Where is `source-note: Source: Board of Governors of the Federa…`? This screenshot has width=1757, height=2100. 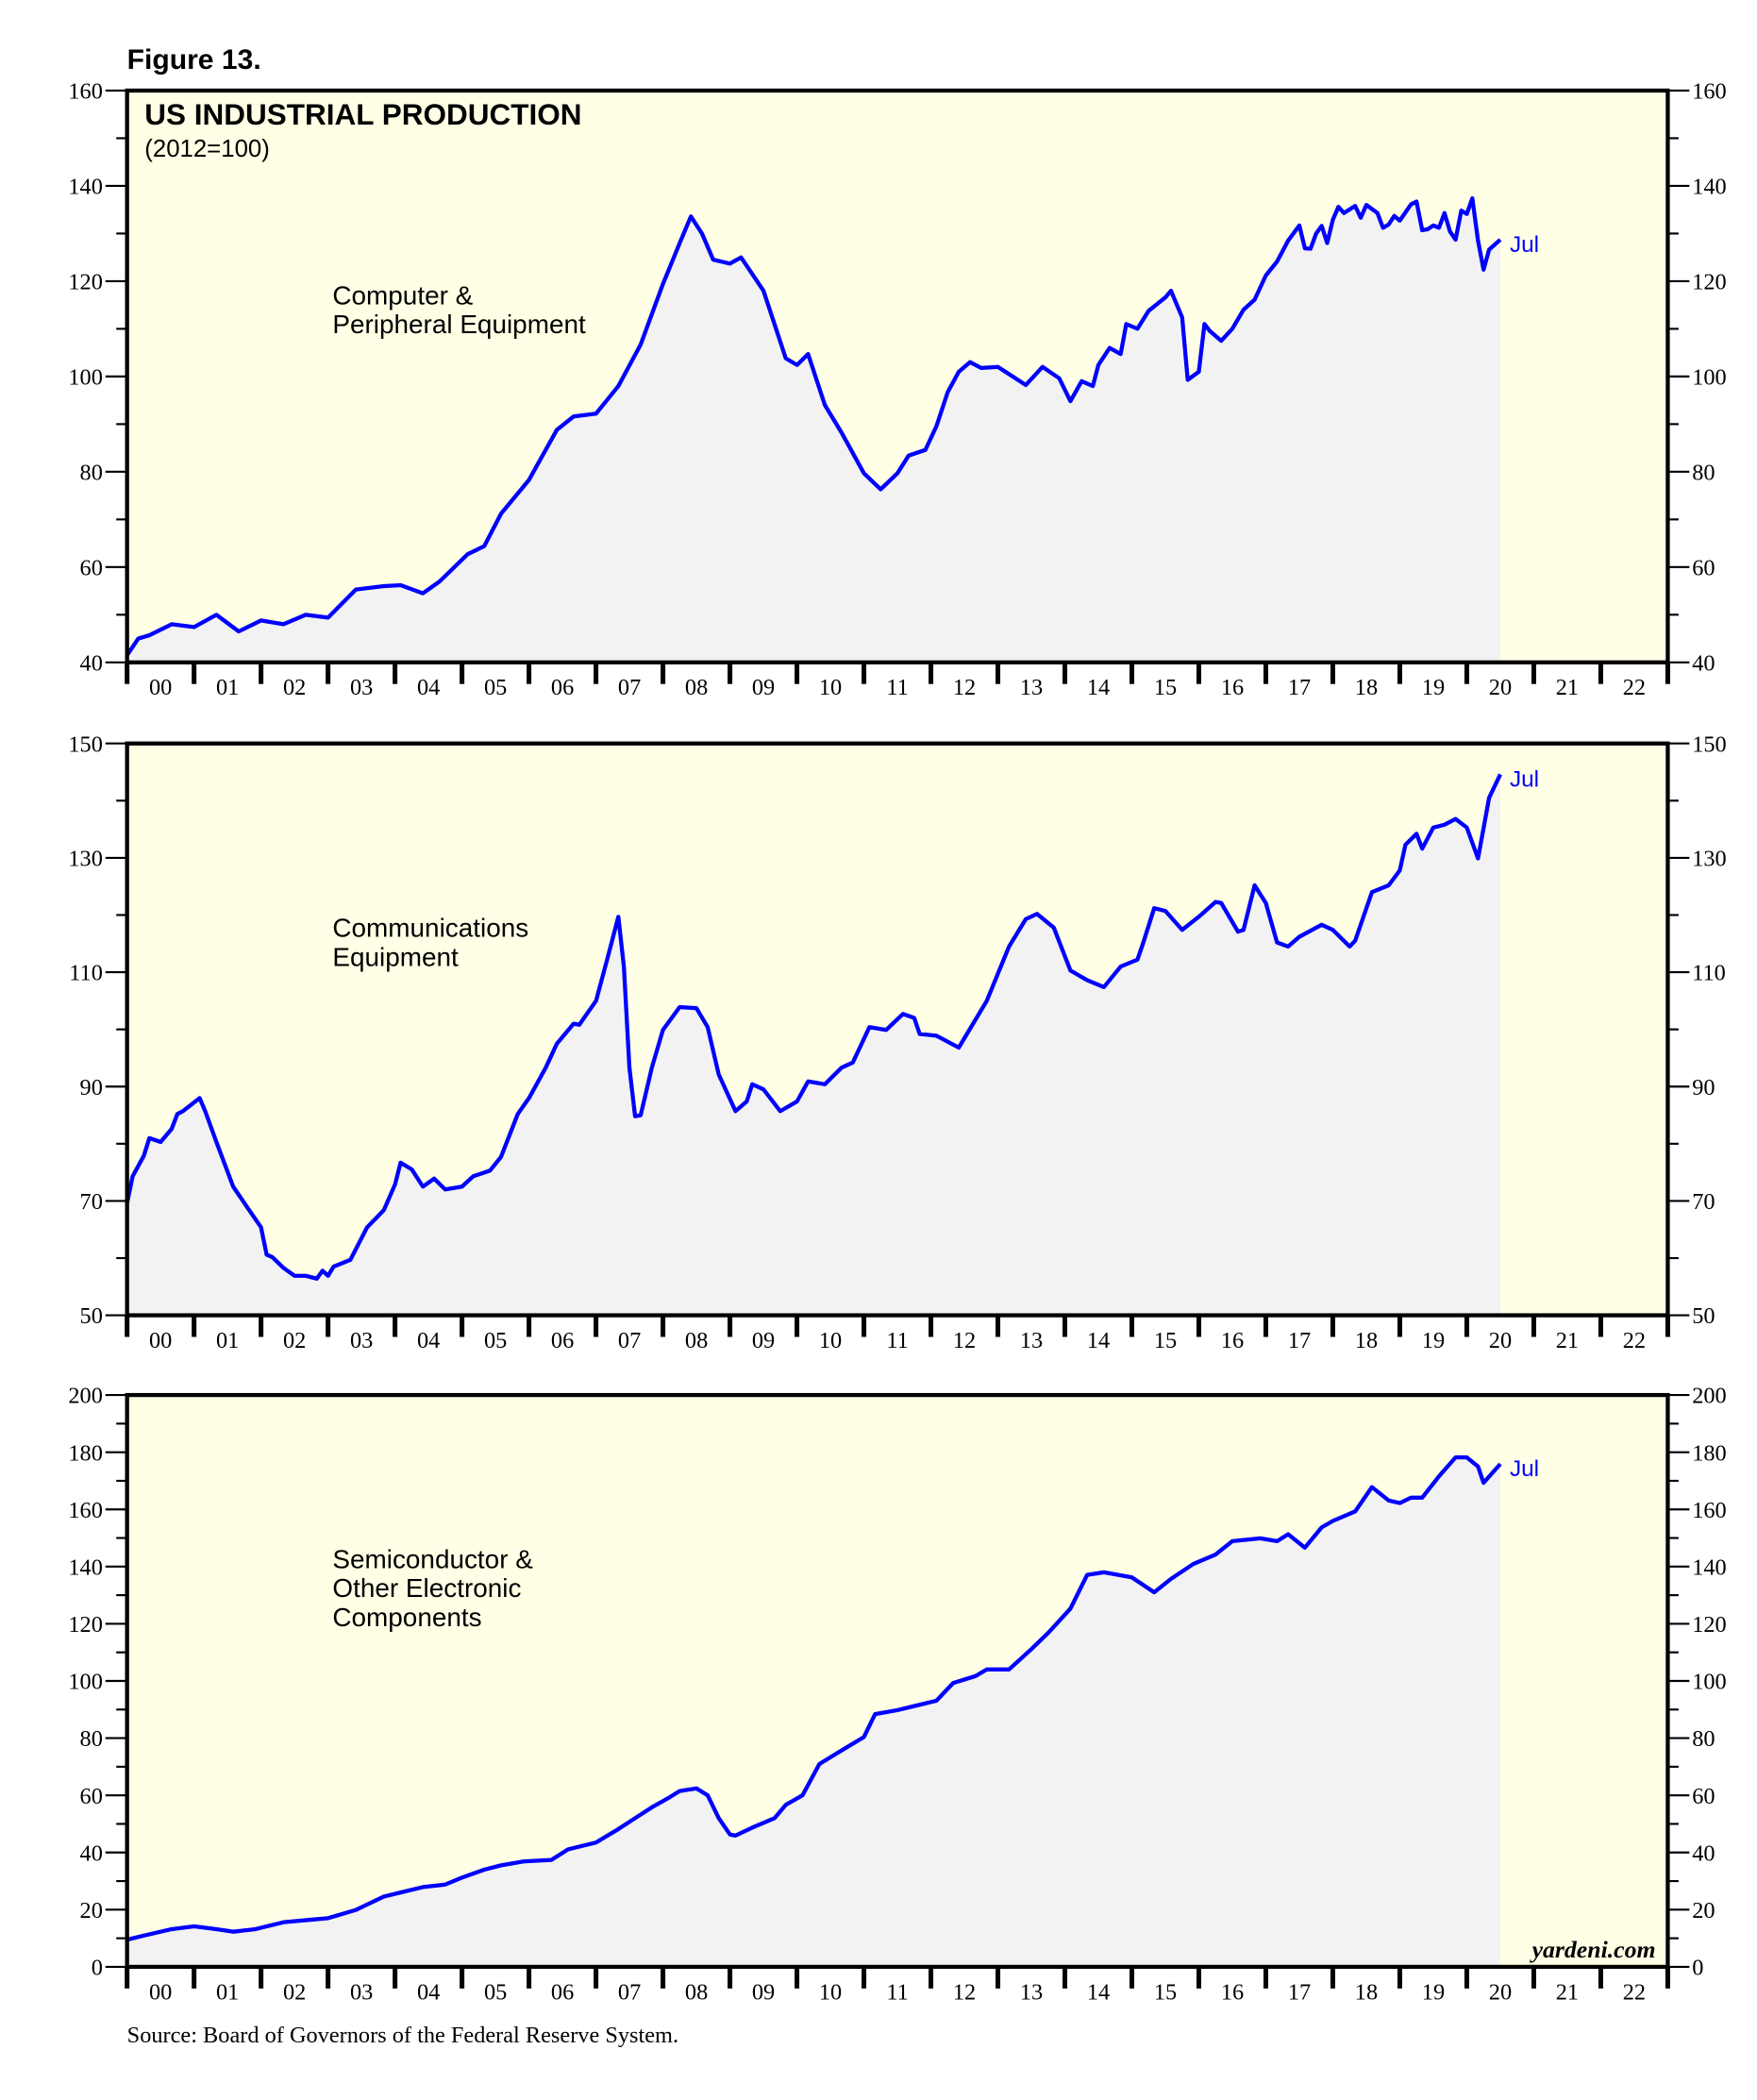
source-note: Source: Board of Governors of the Federa… is located at coordinates (402, 2035).